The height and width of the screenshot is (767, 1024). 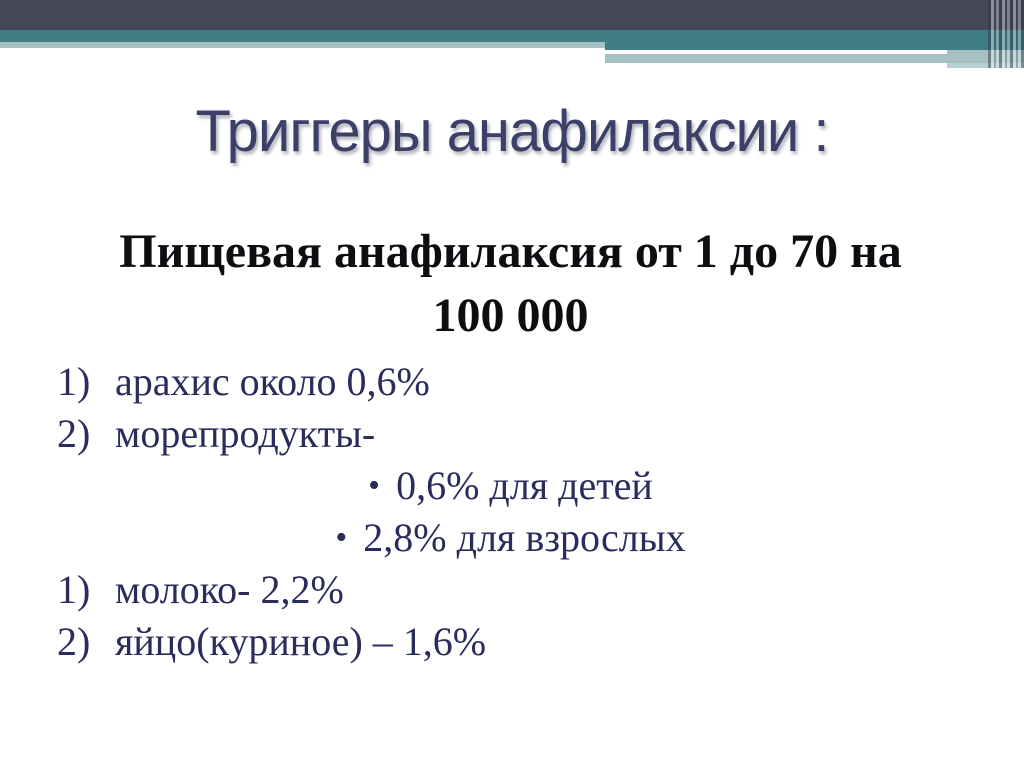 What do you see at coordinates (1006, 34) in the screenshot?
I see `corner-stripes-decoration` at bounding box center [1006, 34].